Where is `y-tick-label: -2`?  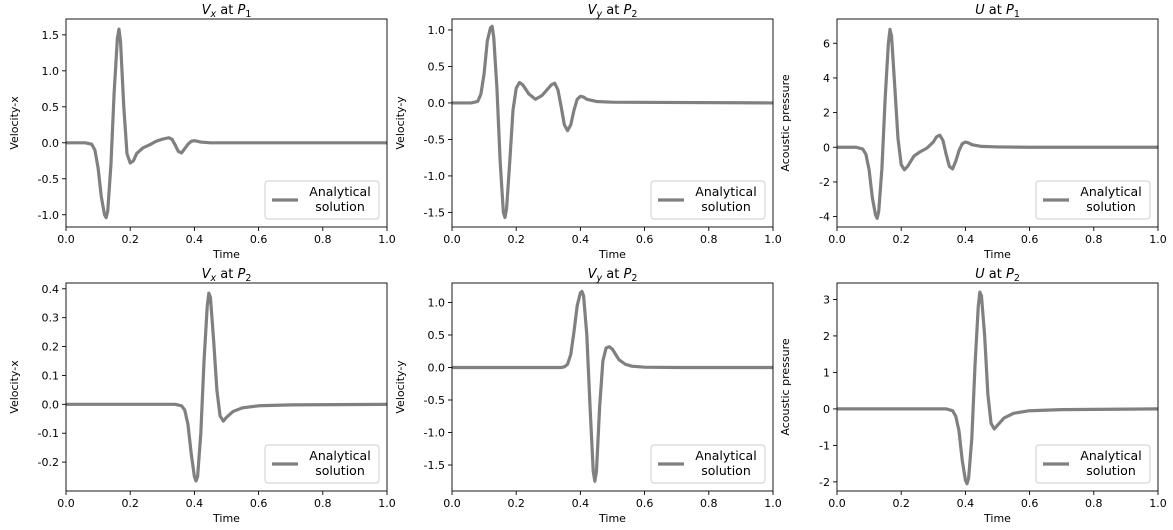
y-tick-label: -2 is located at coordinates (824, 182).